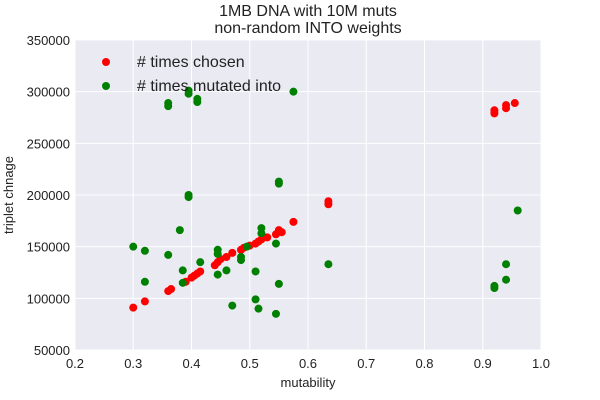  I want to click on x-axis-label: mutability, so click(308, 382).